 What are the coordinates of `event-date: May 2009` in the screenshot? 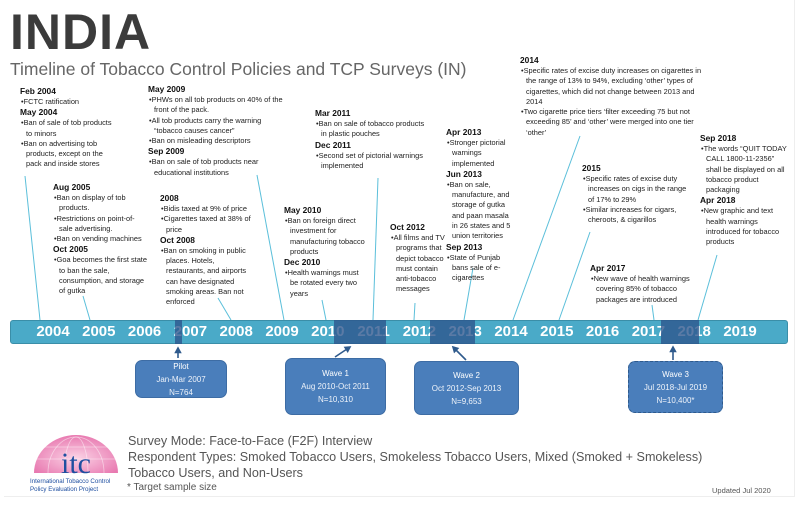 It's located at (167, 89).